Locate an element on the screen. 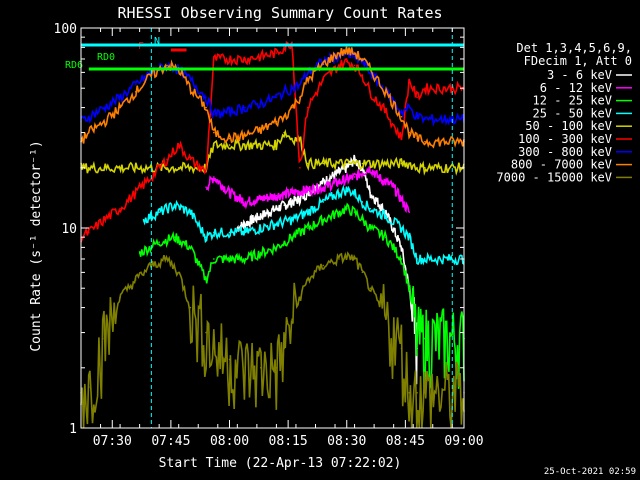 This screenshot has width=640, height=480. series-line-50-100-kev is located at coordinates (272, 152).